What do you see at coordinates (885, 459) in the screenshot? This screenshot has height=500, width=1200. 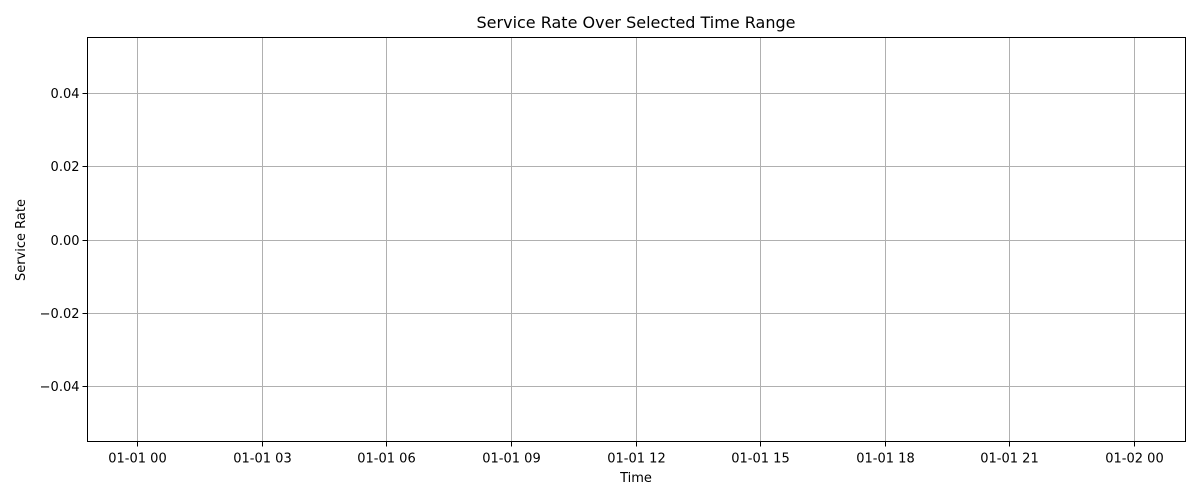 I see `x-tick-label: 01-01 18` at bounding box center [885, 459].